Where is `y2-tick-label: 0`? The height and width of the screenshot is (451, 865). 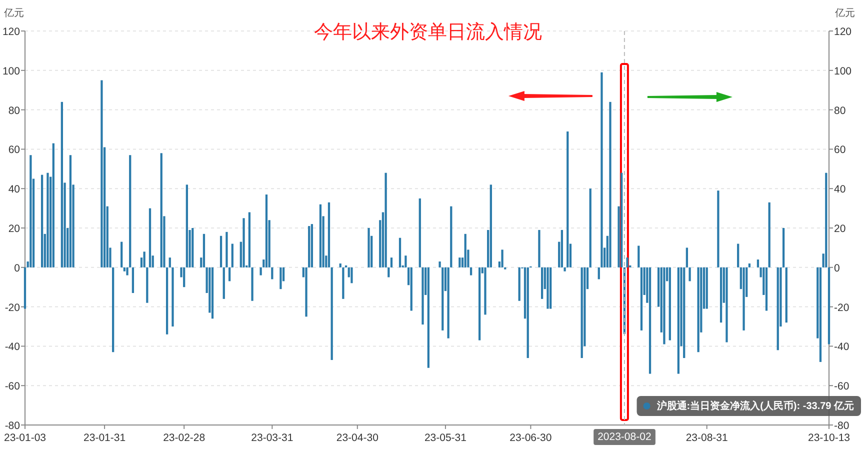
y2-tick-label: 0 is located at coordinates (837, 268).